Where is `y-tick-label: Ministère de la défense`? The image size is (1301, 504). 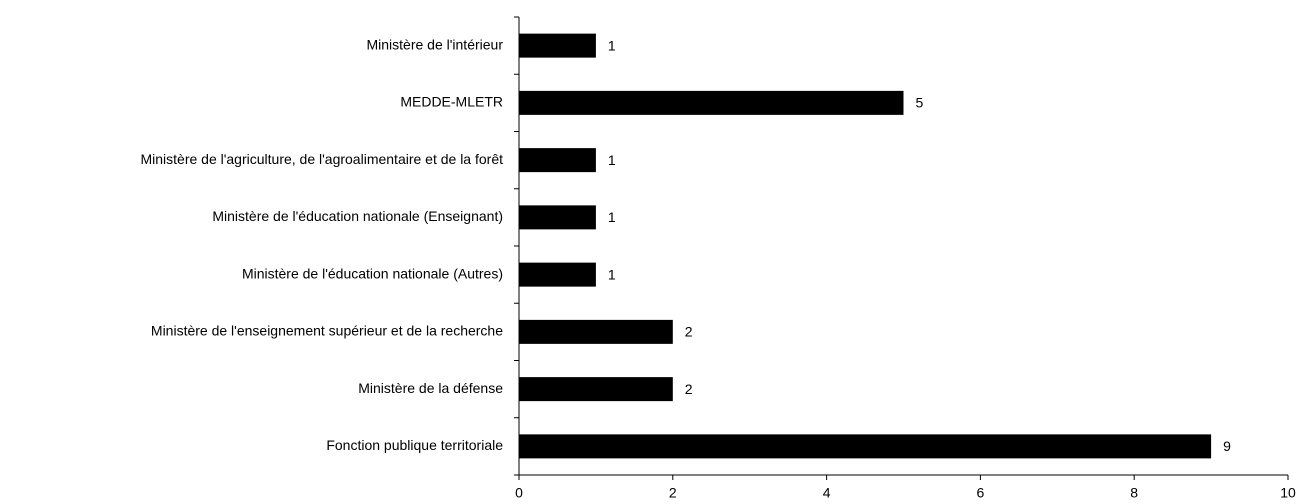
y-tick-label: Ministère de la défense is located at coordinates (430, 388).